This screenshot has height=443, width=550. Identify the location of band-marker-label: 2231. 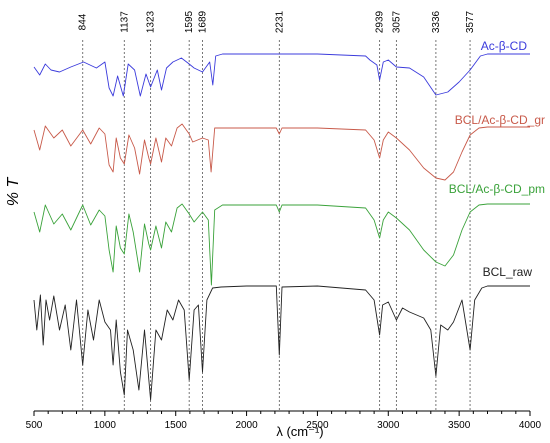
(279, 21).